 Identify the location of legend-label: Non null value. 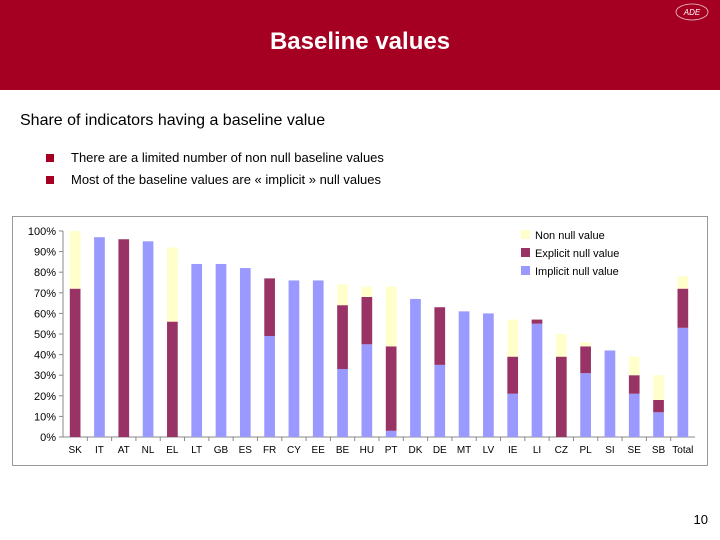
(570, 236).